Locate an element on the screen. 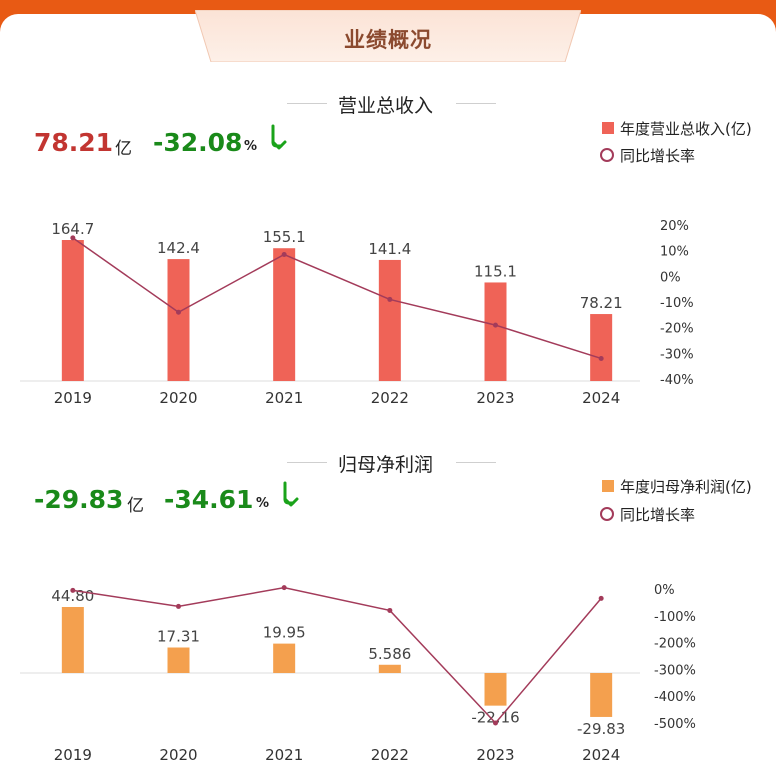 The image size is (776, 779). header-tab is located at coordinates (388, 36).